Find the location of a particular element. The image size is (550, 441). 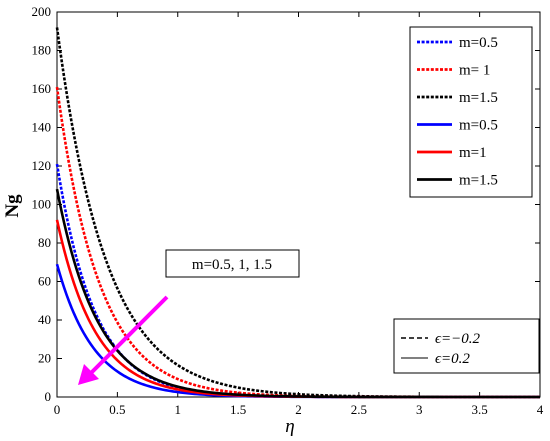

legend-label-4: m=1 is located at coordinates (473, 153).